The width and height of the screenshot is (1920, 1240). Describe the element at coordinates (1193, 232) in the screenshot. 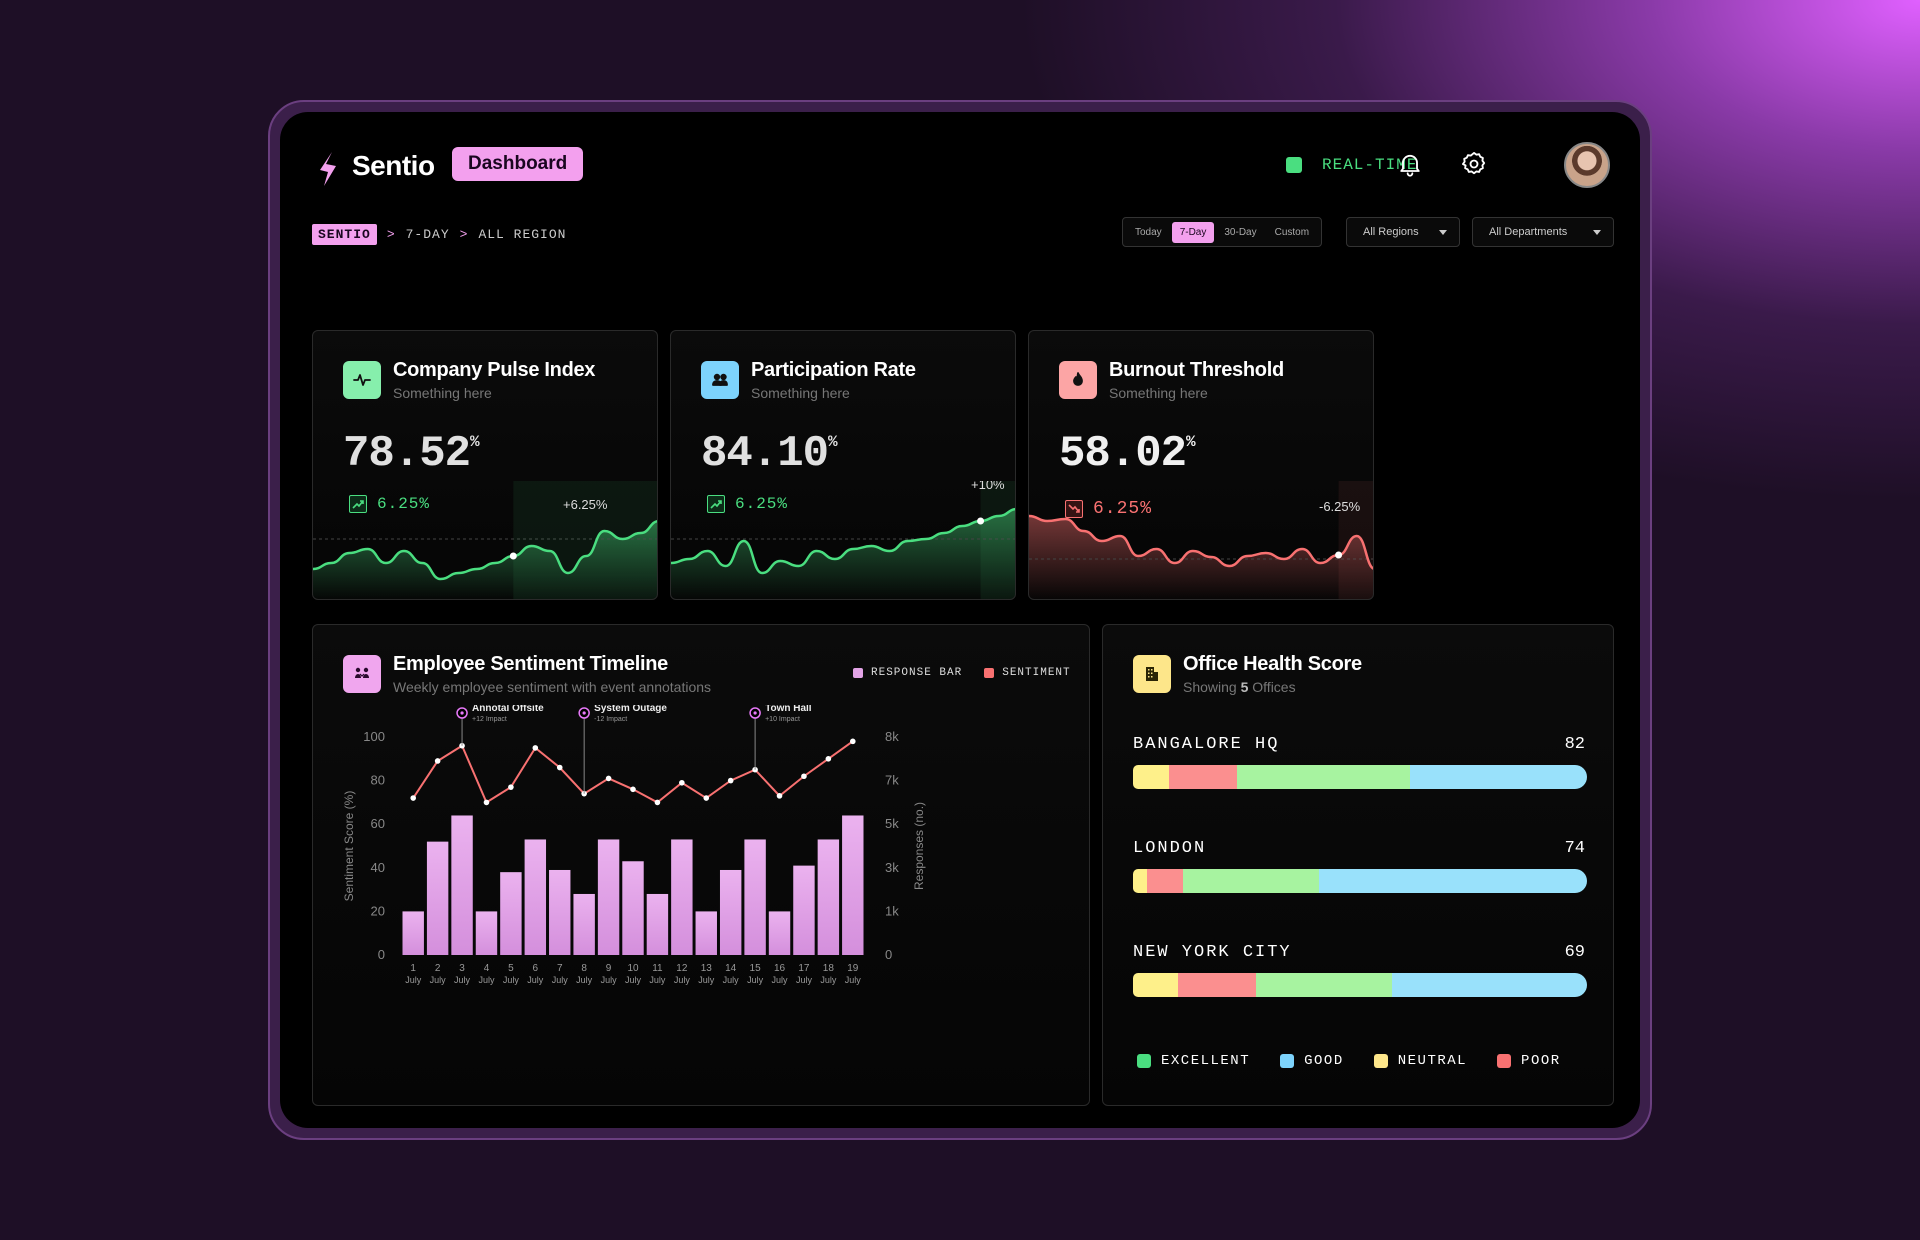

I see `range-tab-7day: 7-Day` at that location.